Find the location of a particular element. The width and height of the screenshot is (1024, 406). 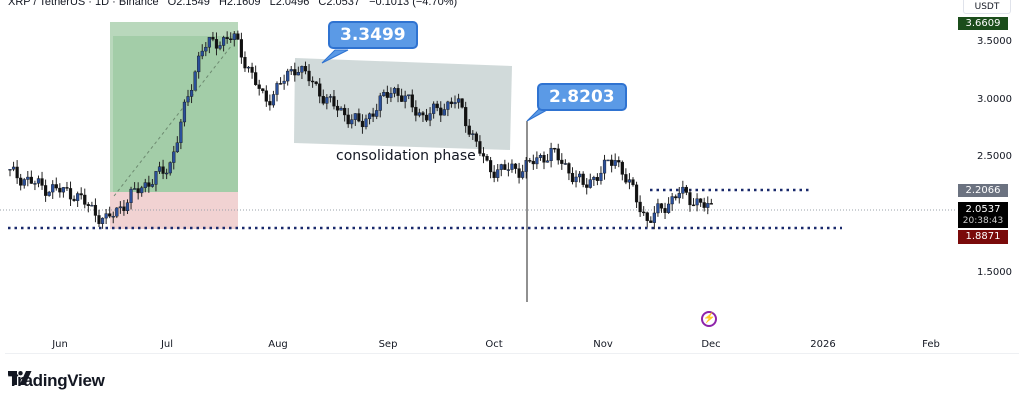

time-tick: Jul is located at coordinates (167, 344).